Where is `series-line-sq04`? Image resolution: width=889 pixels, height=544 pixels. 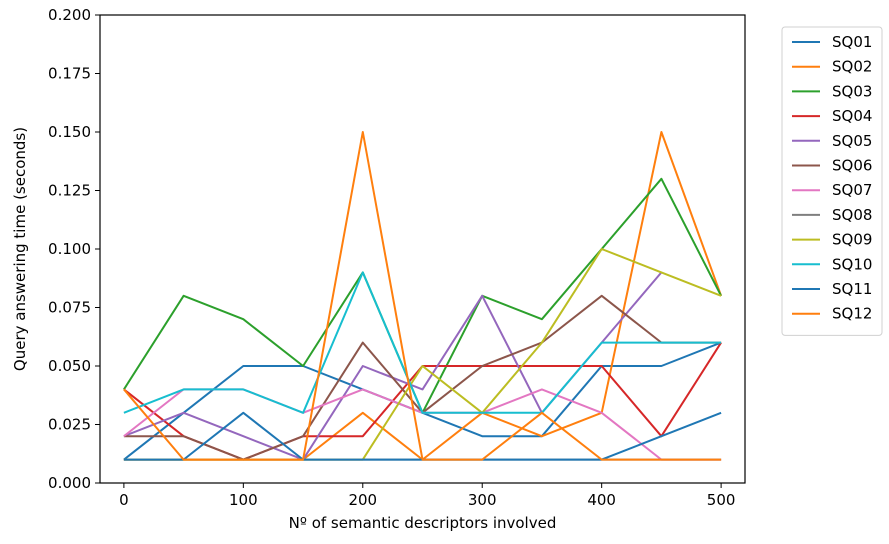 series-line-sq04 is located at coordinates (422, 401).